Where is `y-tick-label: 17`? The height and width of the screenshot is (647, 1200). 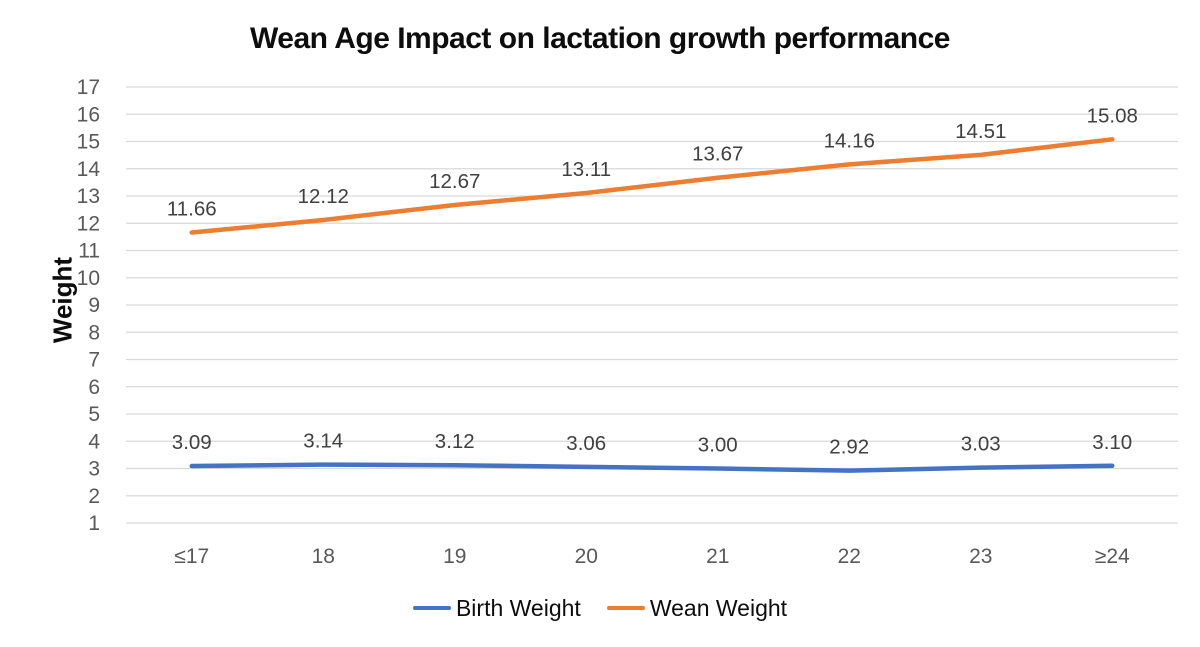 y-tick-label: 17 is located at coordinates (88, 87).